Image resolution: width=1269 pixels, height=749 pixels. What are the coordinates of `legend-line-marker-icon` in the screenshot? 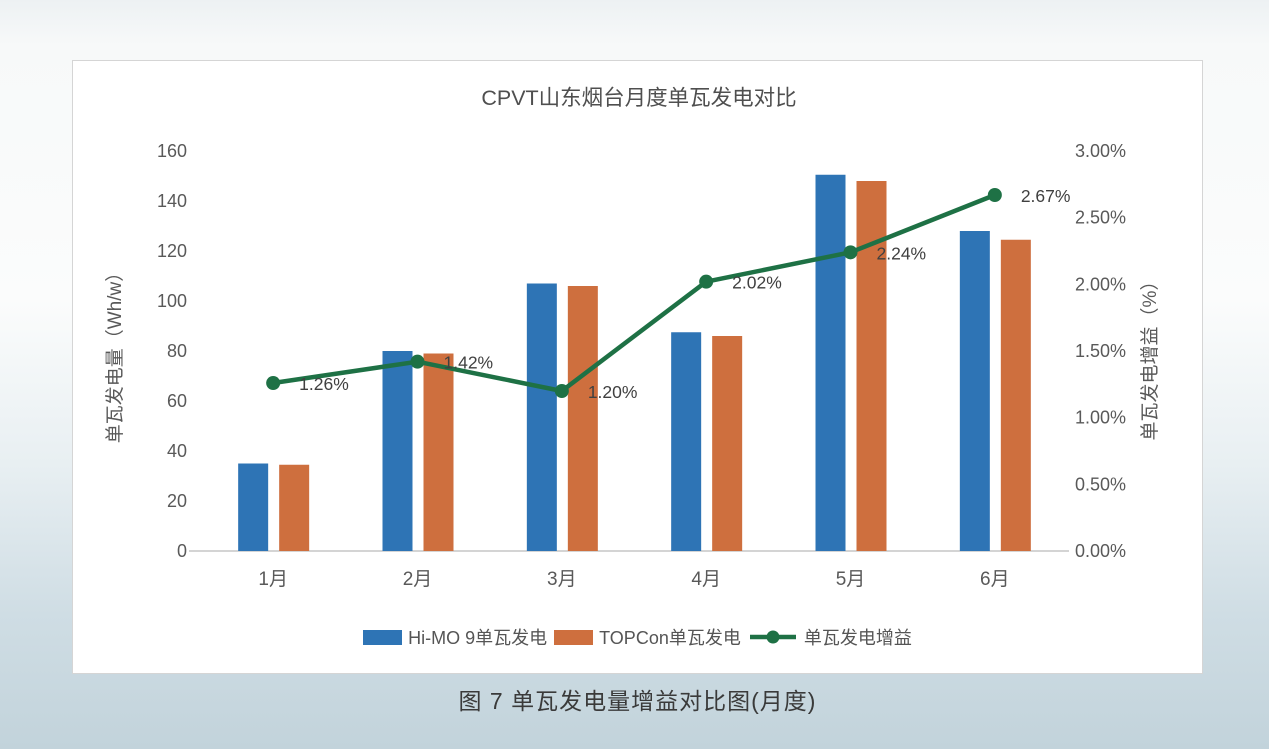 It's located at (772, 637).